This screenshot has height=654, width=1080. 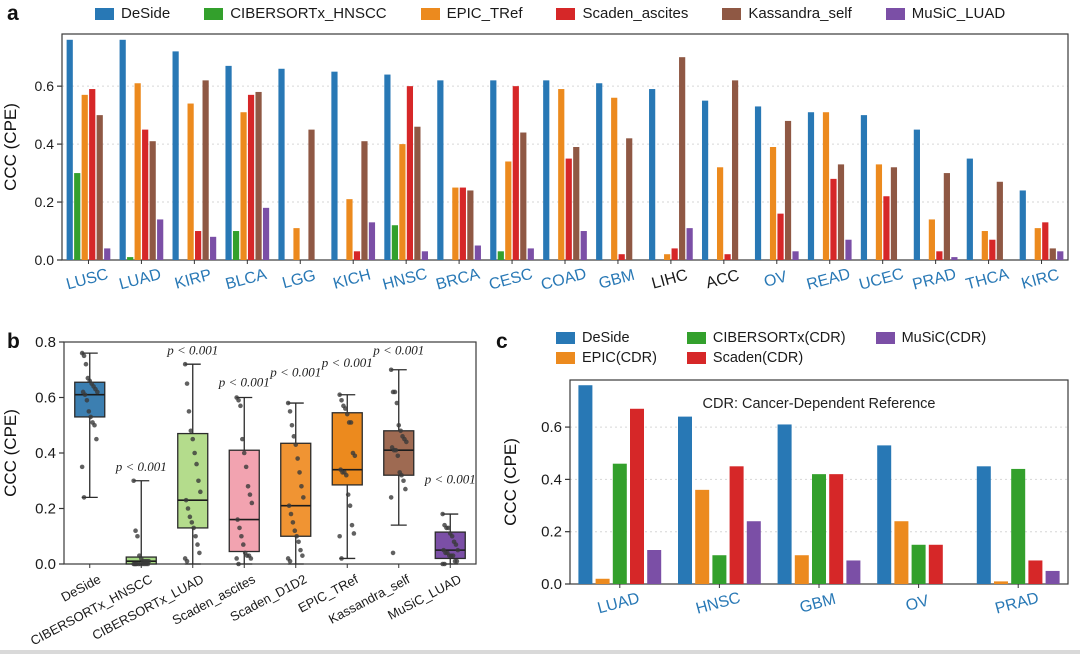 What do you see at coordinates (45, 564) in the screenshot?
I see `y-tick-label: 0.0` at bounding box center [45, 564].